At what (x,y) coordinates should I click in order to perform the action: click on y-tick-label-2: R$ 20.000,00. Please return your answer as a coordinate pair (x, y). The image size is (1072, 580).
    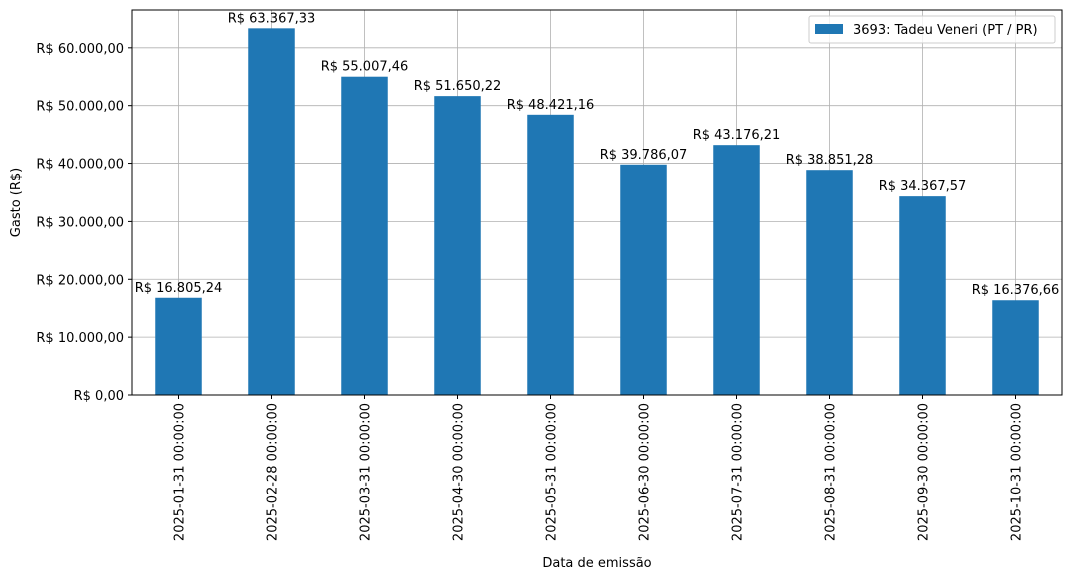
    Looking at the image, I should click on (80, 280).